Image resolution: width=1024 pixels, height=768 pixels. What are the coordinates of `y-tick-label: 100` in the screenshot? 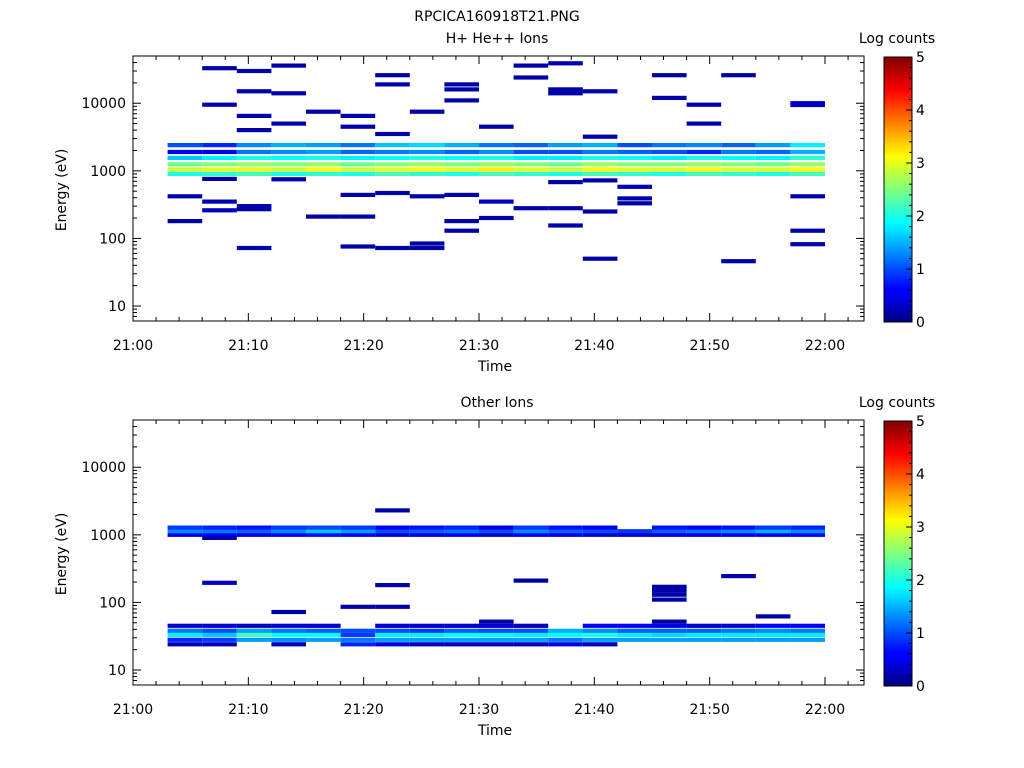 It's located at (112, 239).